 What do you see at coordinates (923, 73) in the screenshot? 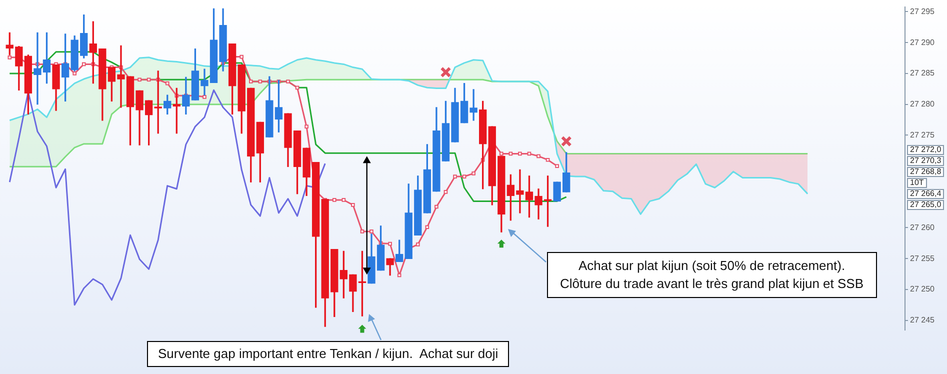
I see `y-tick-label: 27 285` at bounding box center [923, 73].